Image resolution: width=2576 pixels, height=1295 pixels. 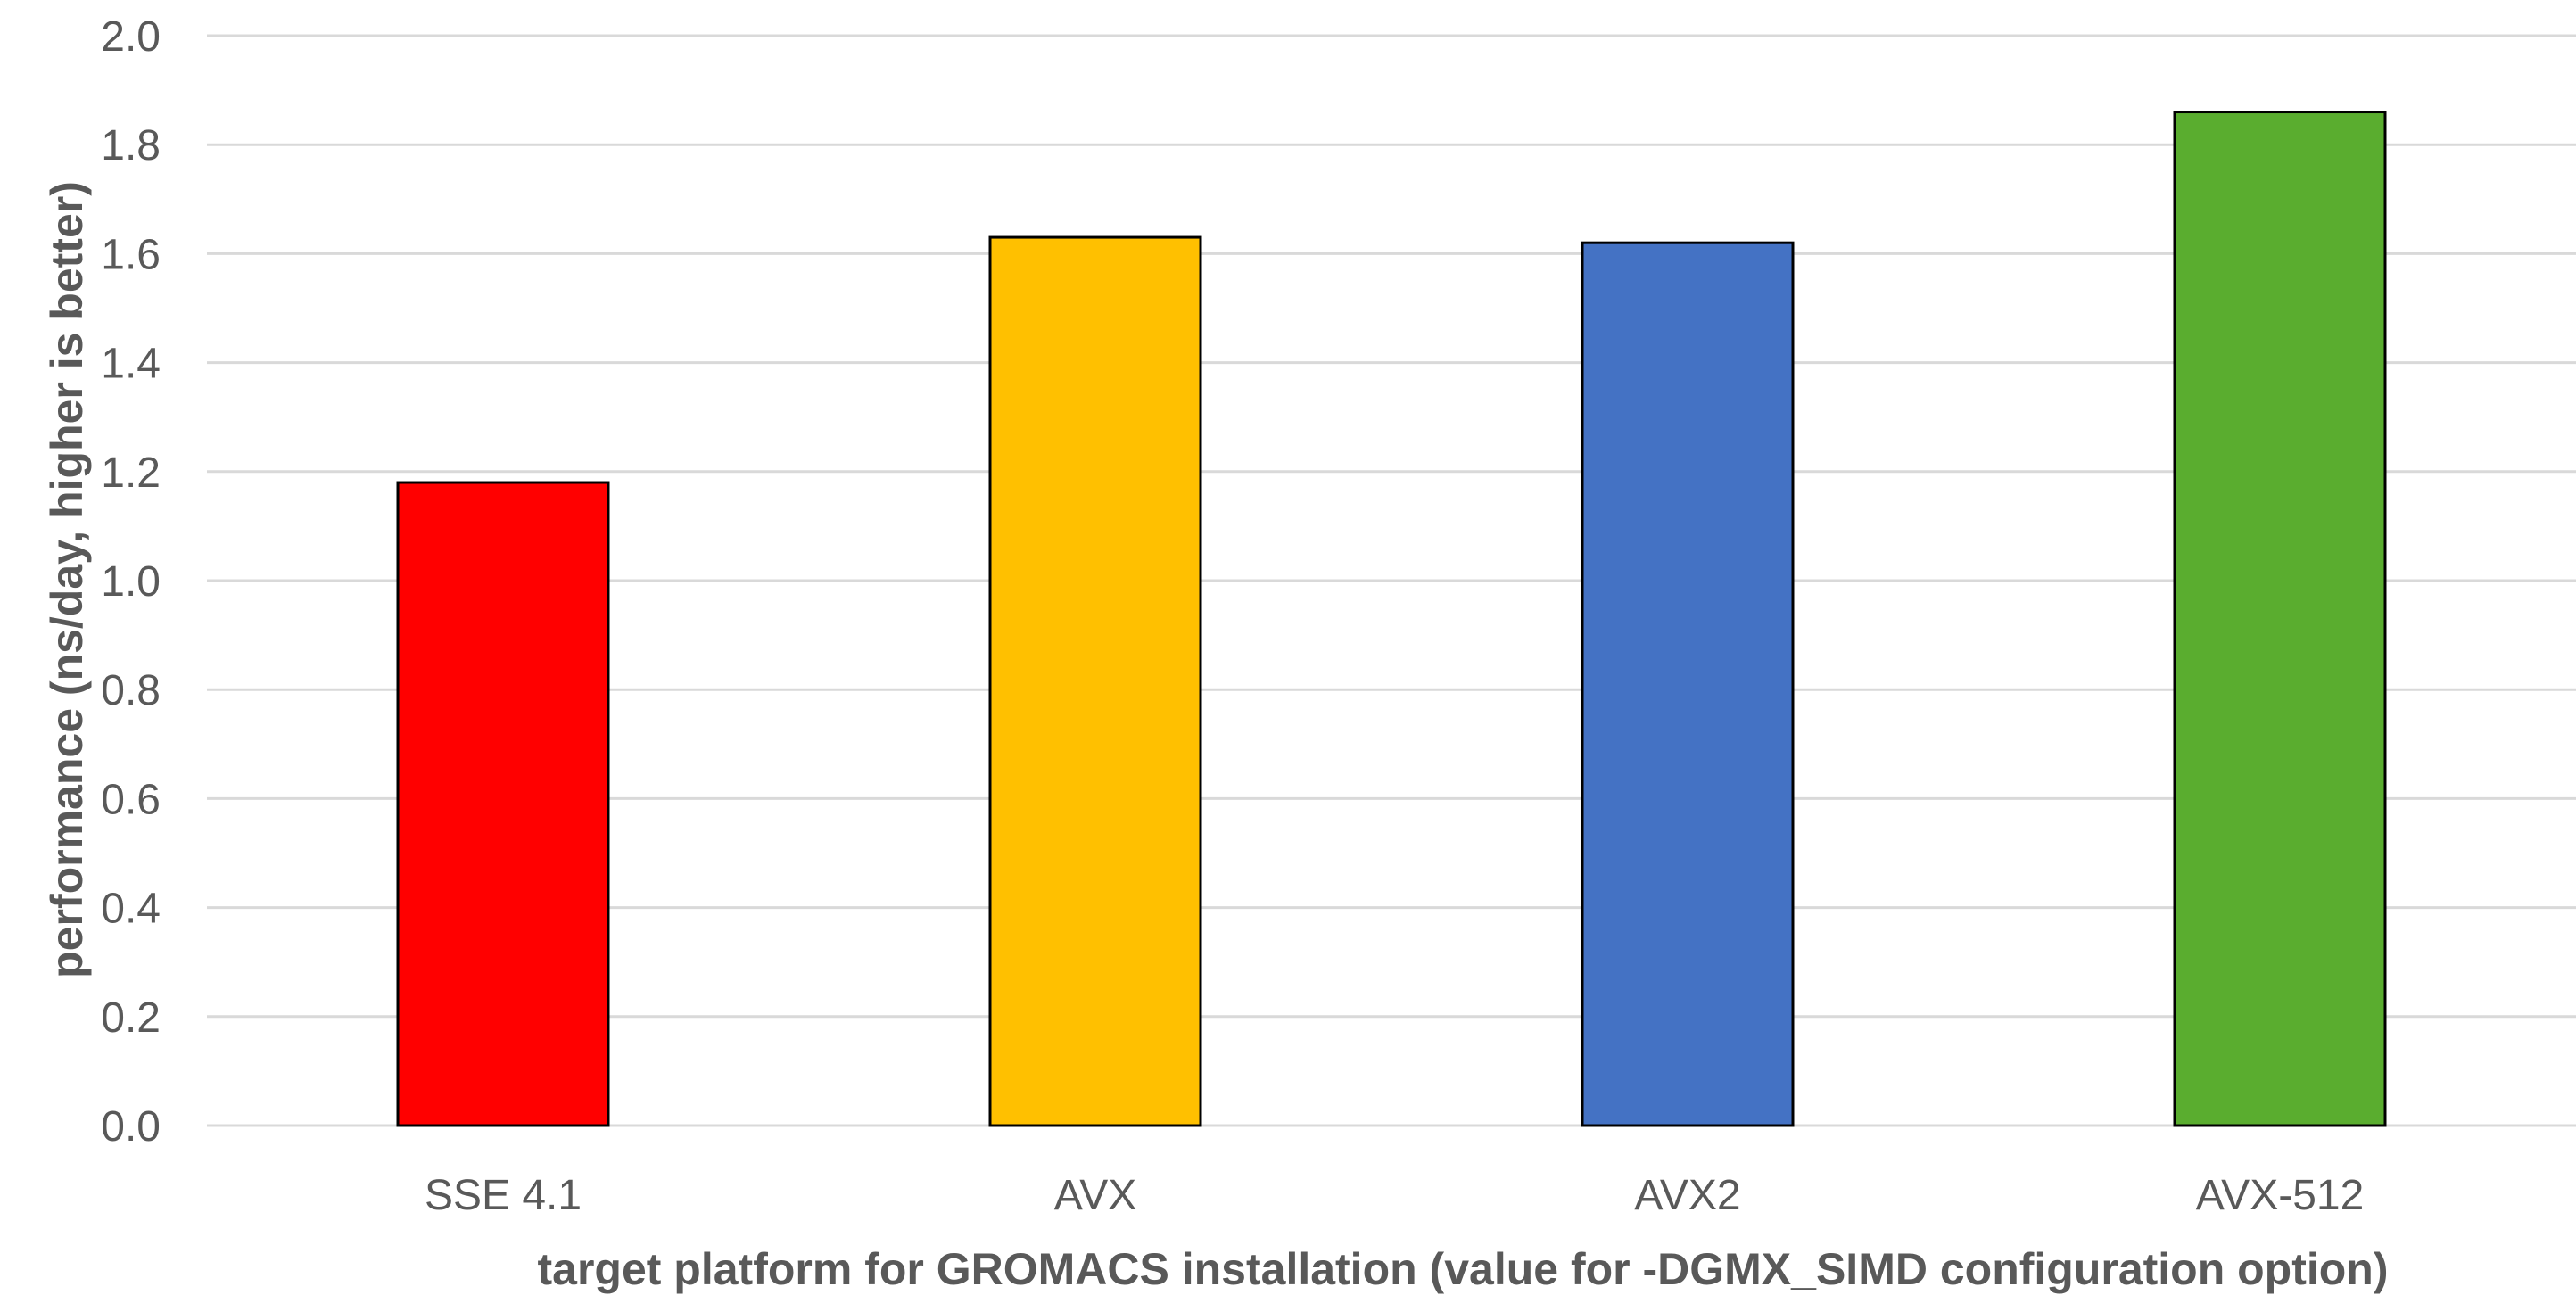 I want to click on y-tick-label: 0.8, so click(x=131, y=690).